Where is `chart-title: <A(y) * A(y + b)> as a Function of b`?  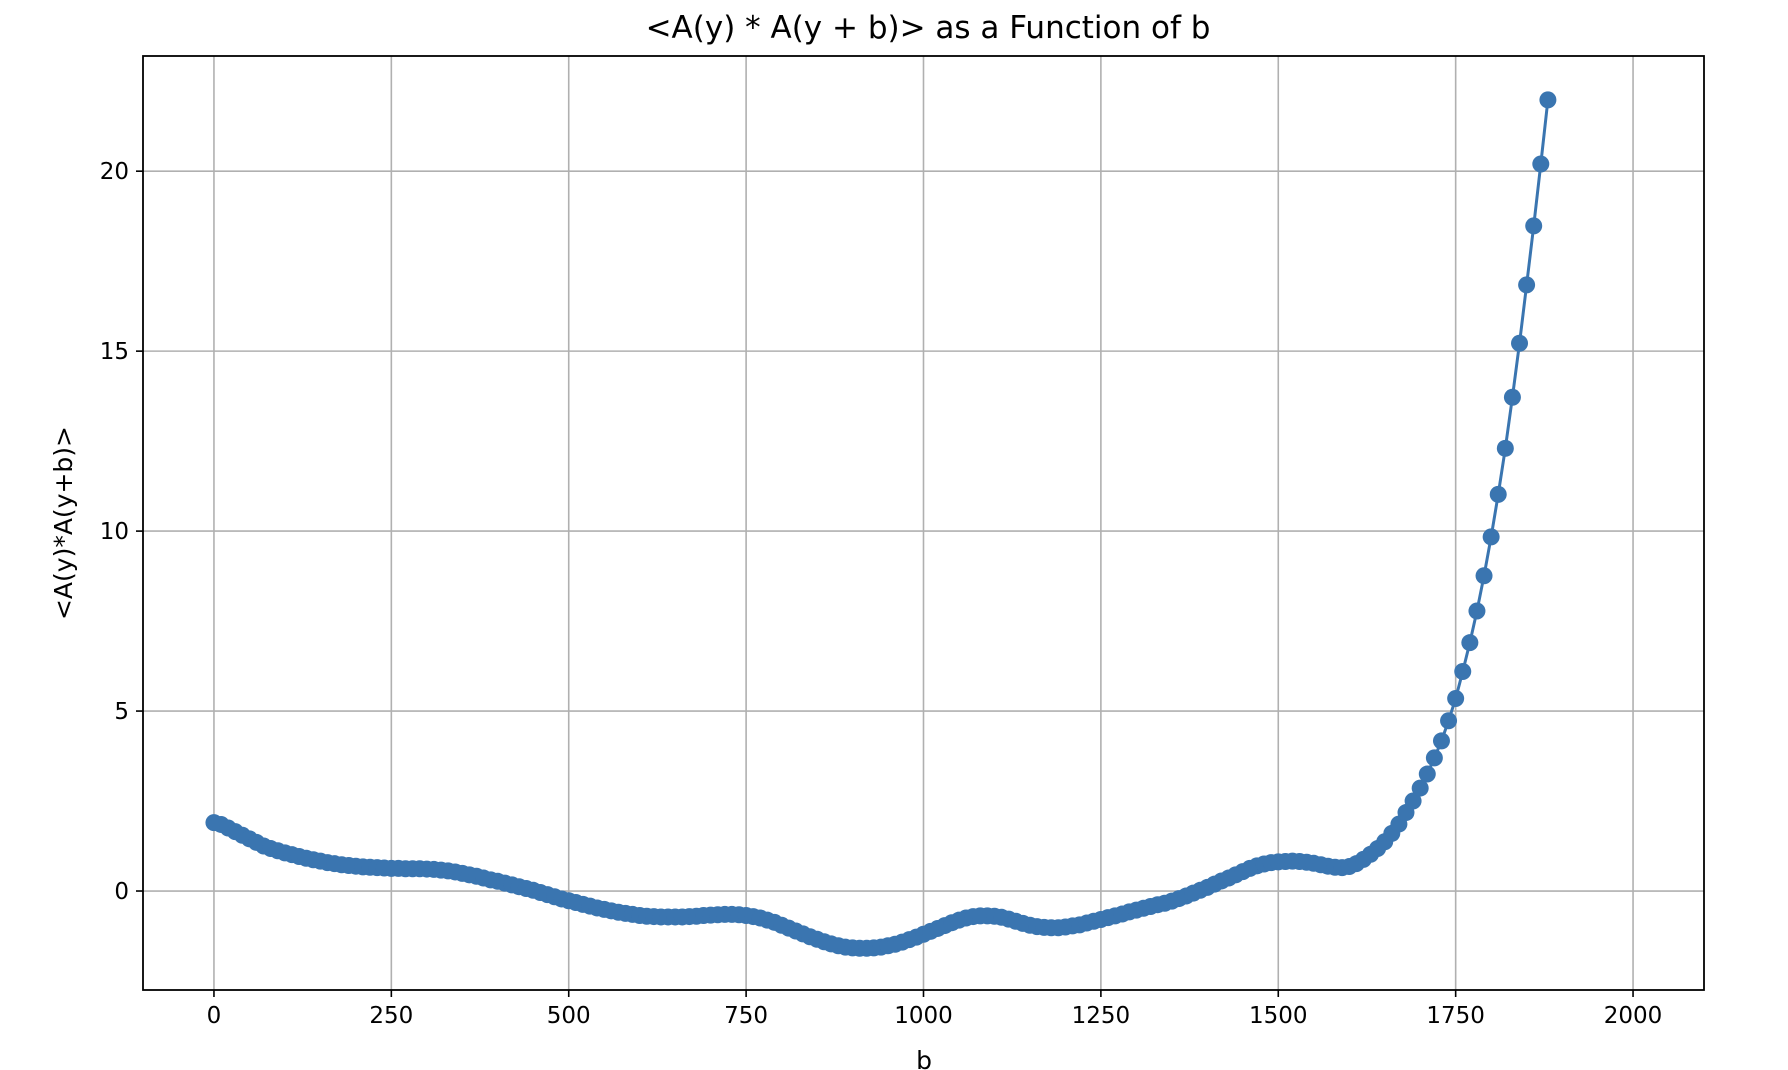
chart-title: <A(y) * A(y + b)> as a Function of b is located at coordinates (928, 28).